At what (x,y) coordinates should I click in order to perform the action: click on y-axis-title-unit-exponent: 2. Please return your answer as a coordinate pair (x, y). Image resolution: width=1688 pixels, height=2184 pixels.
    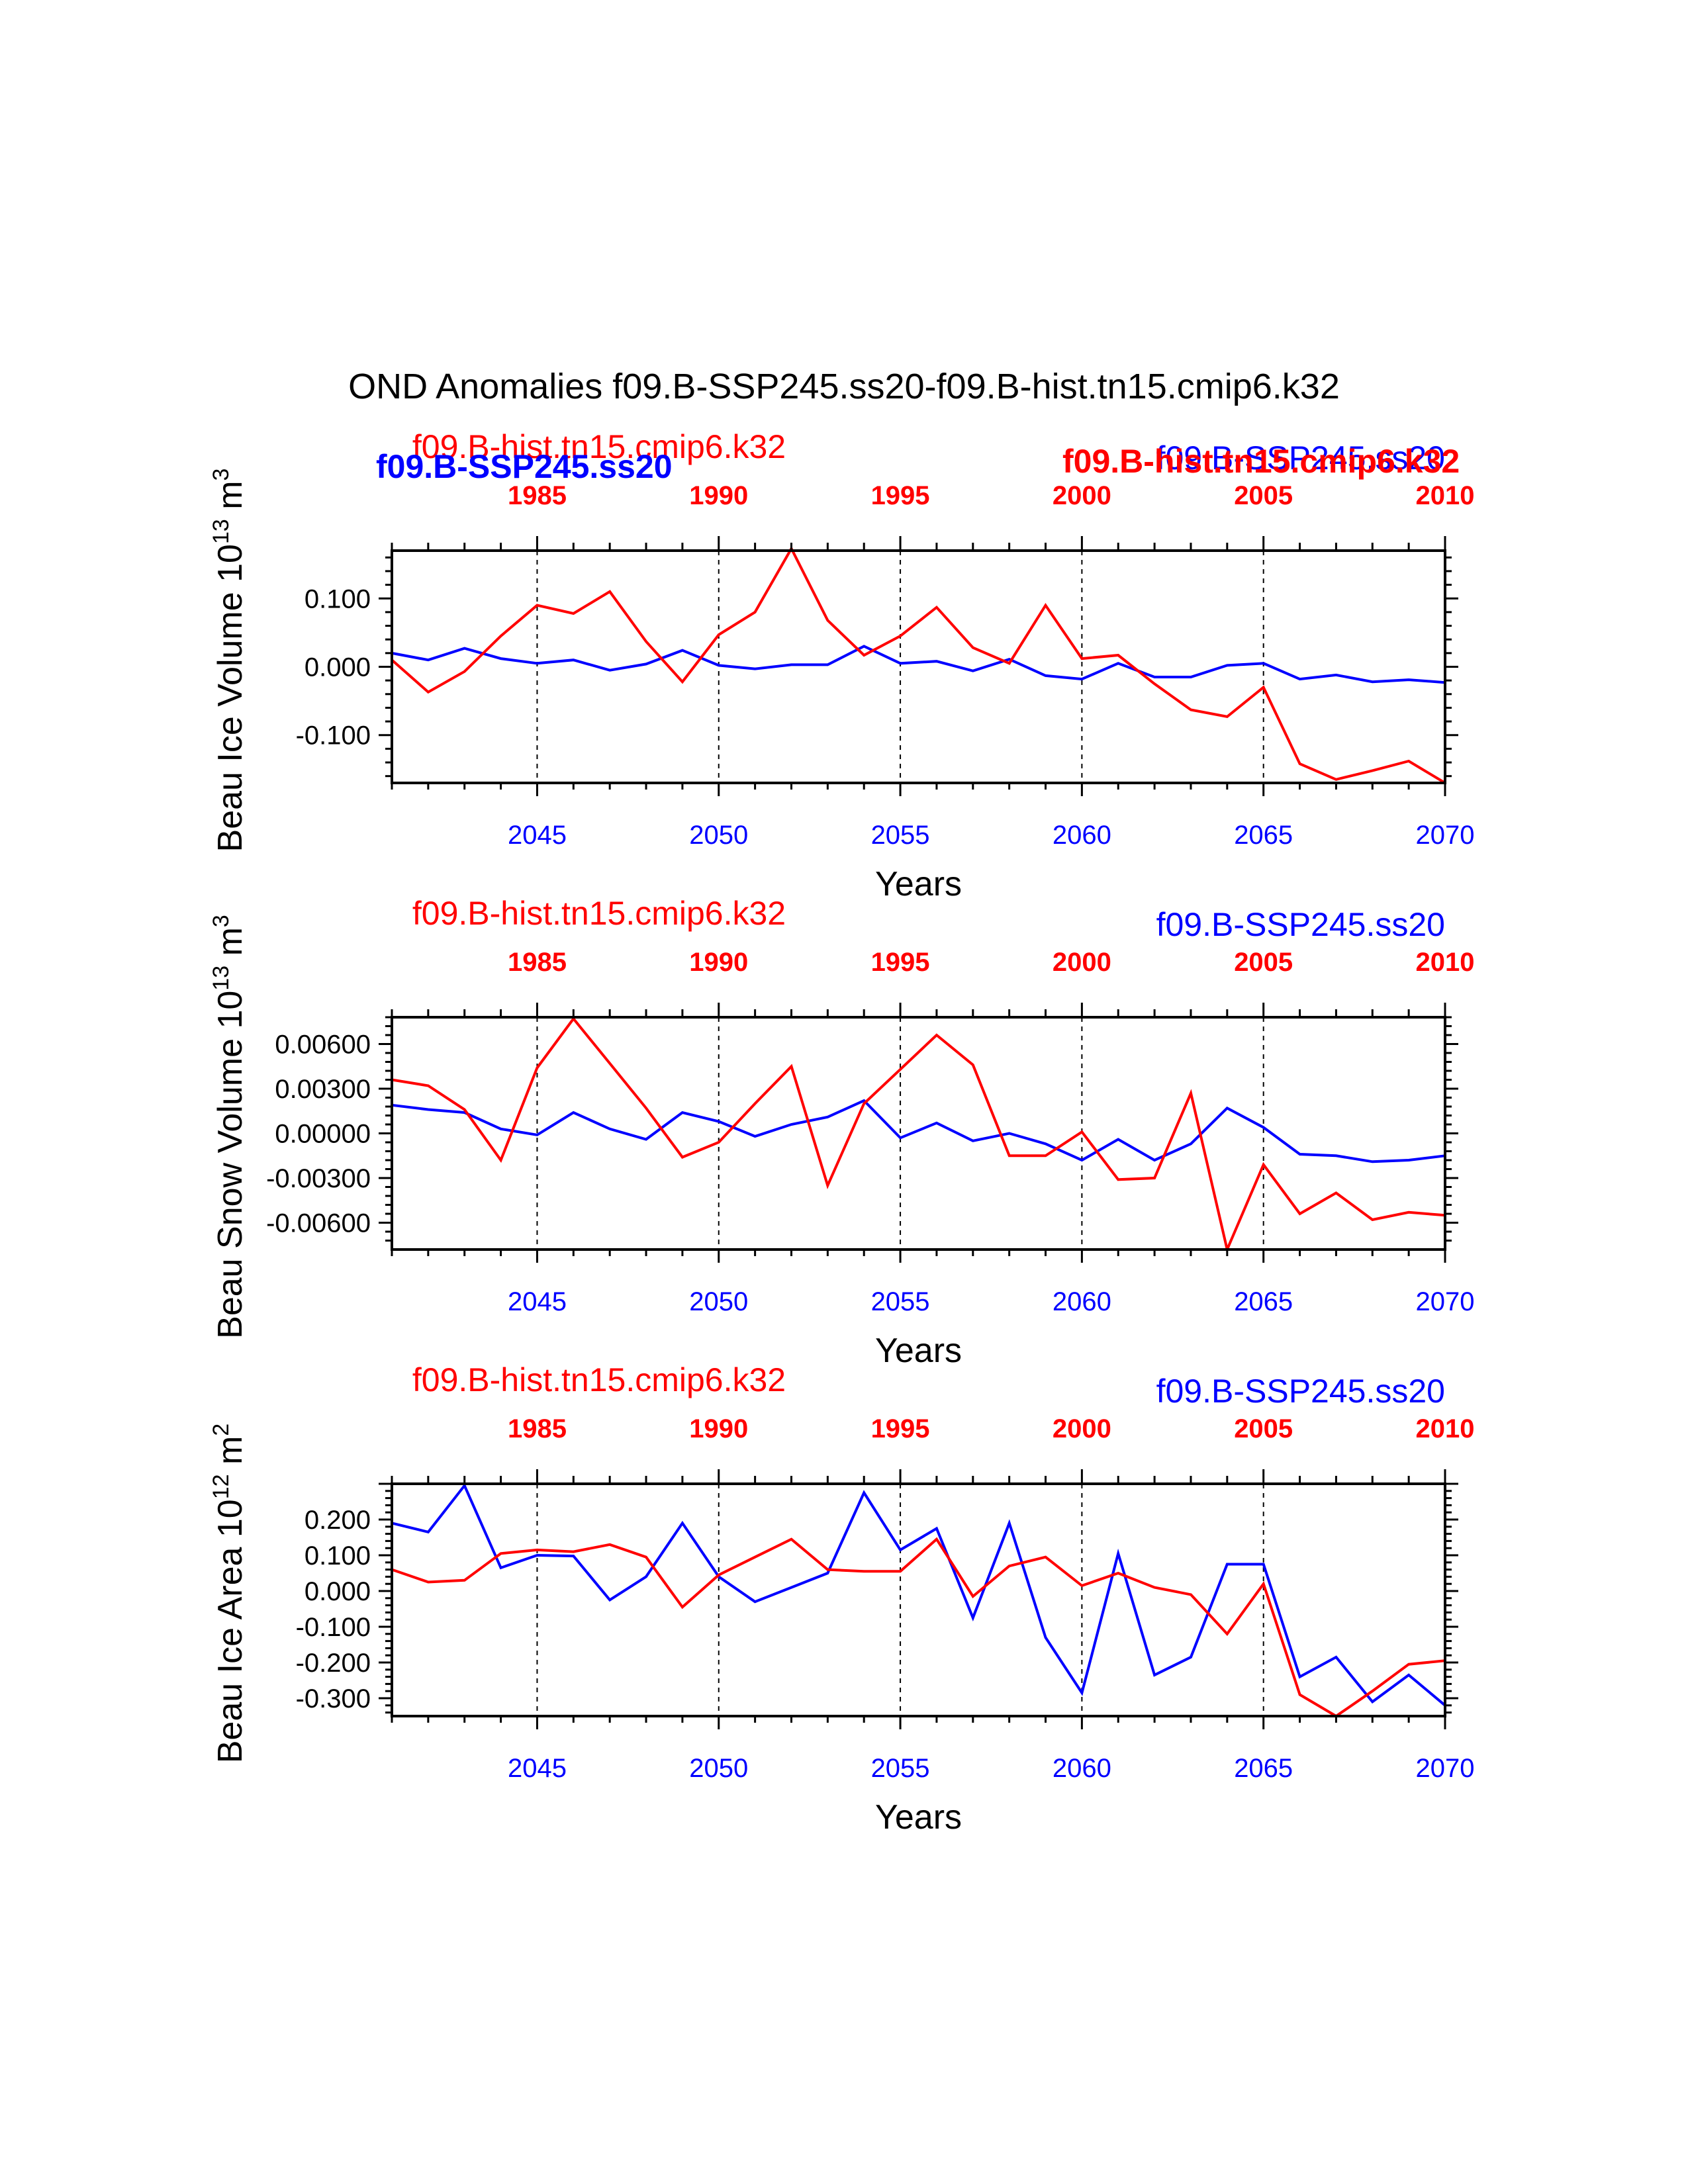
    Looking at the image, I should click on (221, 1430).